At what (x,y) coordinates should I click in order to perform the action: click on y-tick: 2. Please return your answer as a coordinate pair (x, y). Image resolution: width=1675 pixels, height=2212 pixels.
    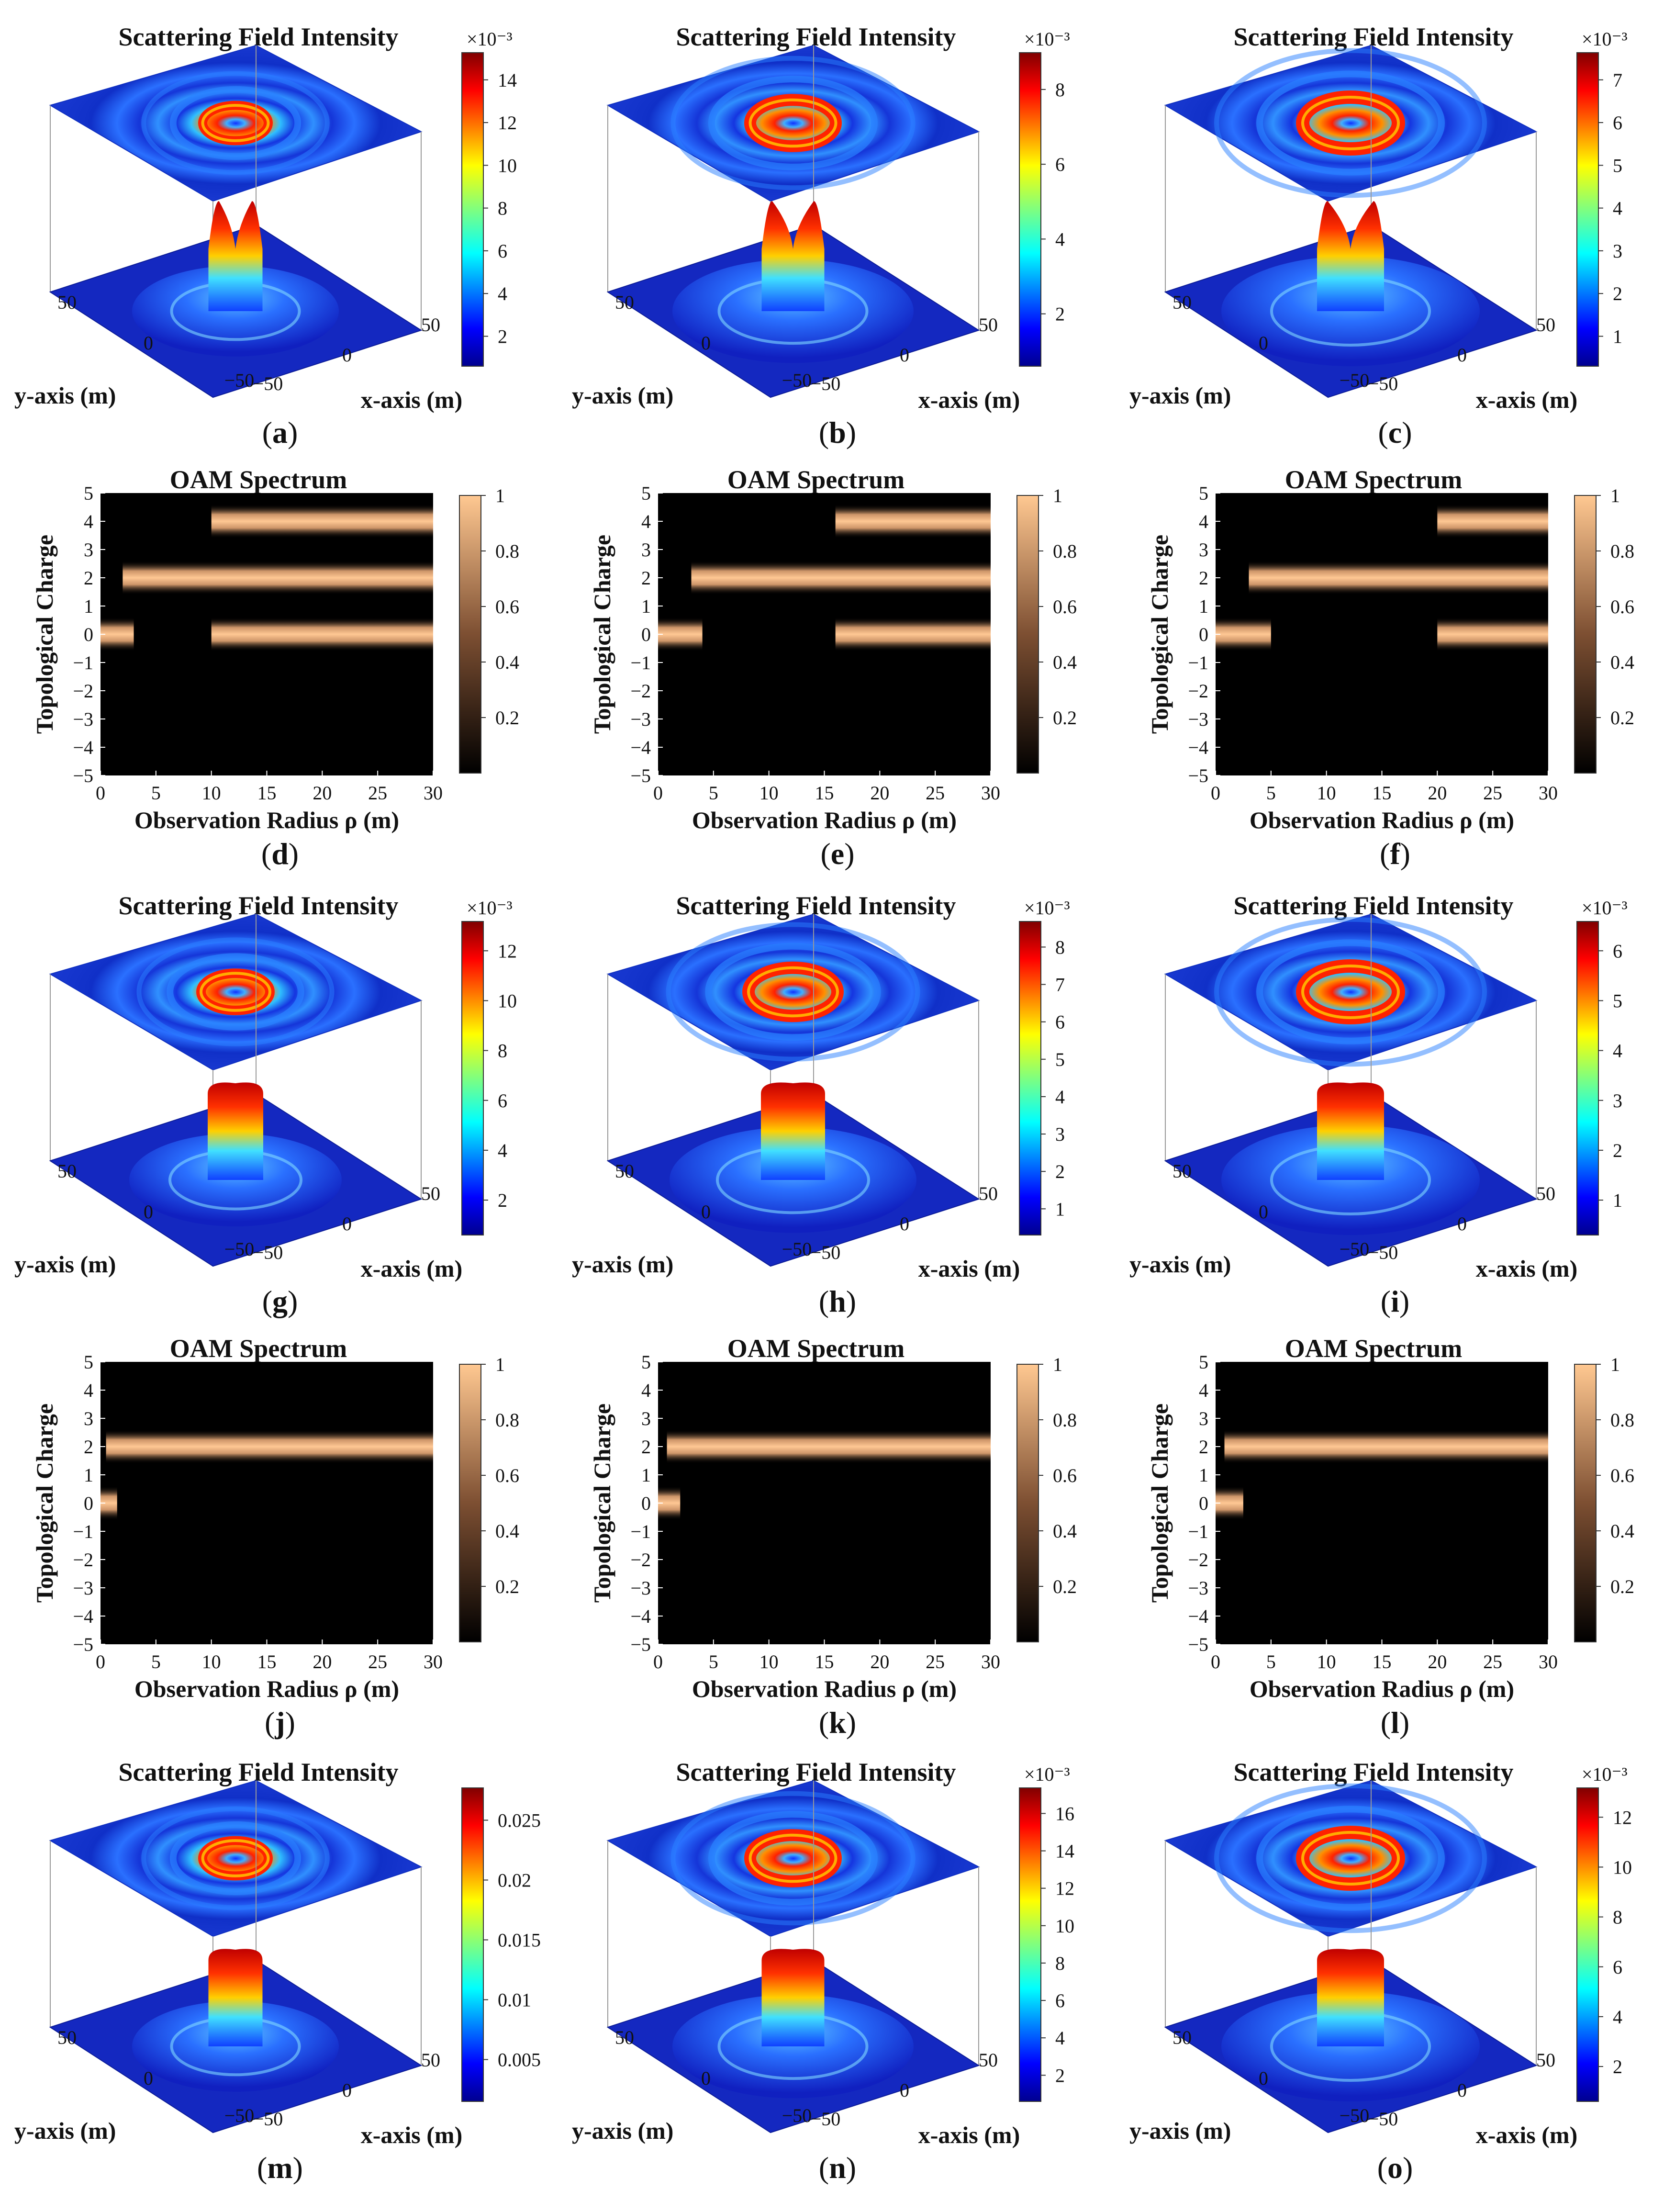
    Looking at the image, I should click on (646, 578).